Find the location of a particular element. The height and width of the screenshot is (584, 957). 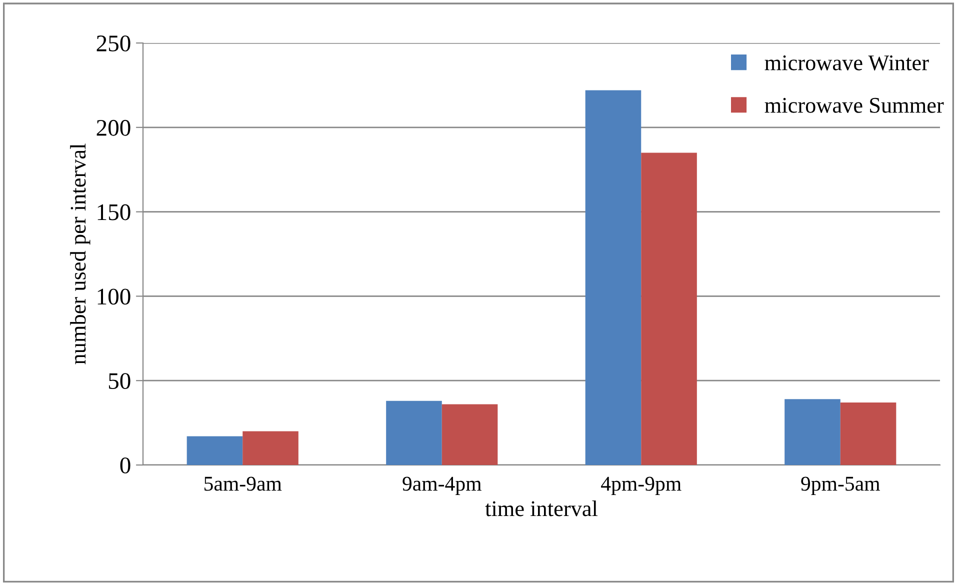

y-tick-label: 250 is located at coordinates (113, 43).